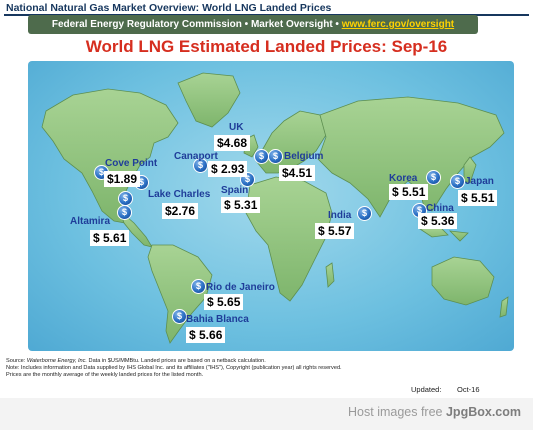  I want to click on rio-de-janeiro-price: $ 5.65, so click(224, 302).